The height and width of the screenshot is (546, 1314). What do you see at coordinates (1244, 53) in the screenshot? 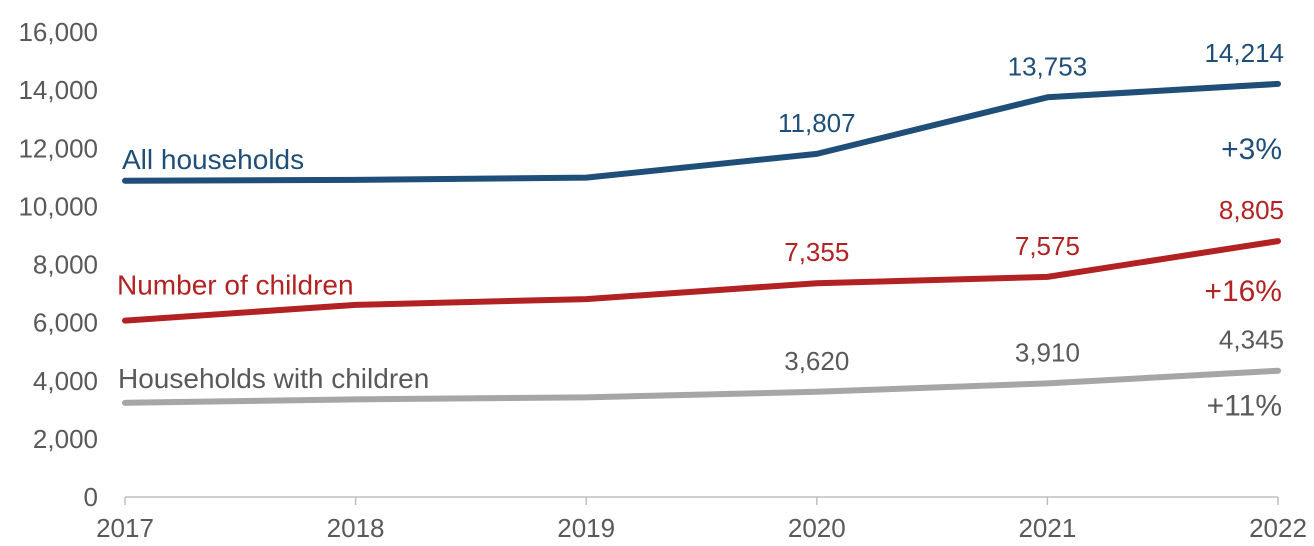
I see `data-label: 14,214` at bounding box center [1244, 53].